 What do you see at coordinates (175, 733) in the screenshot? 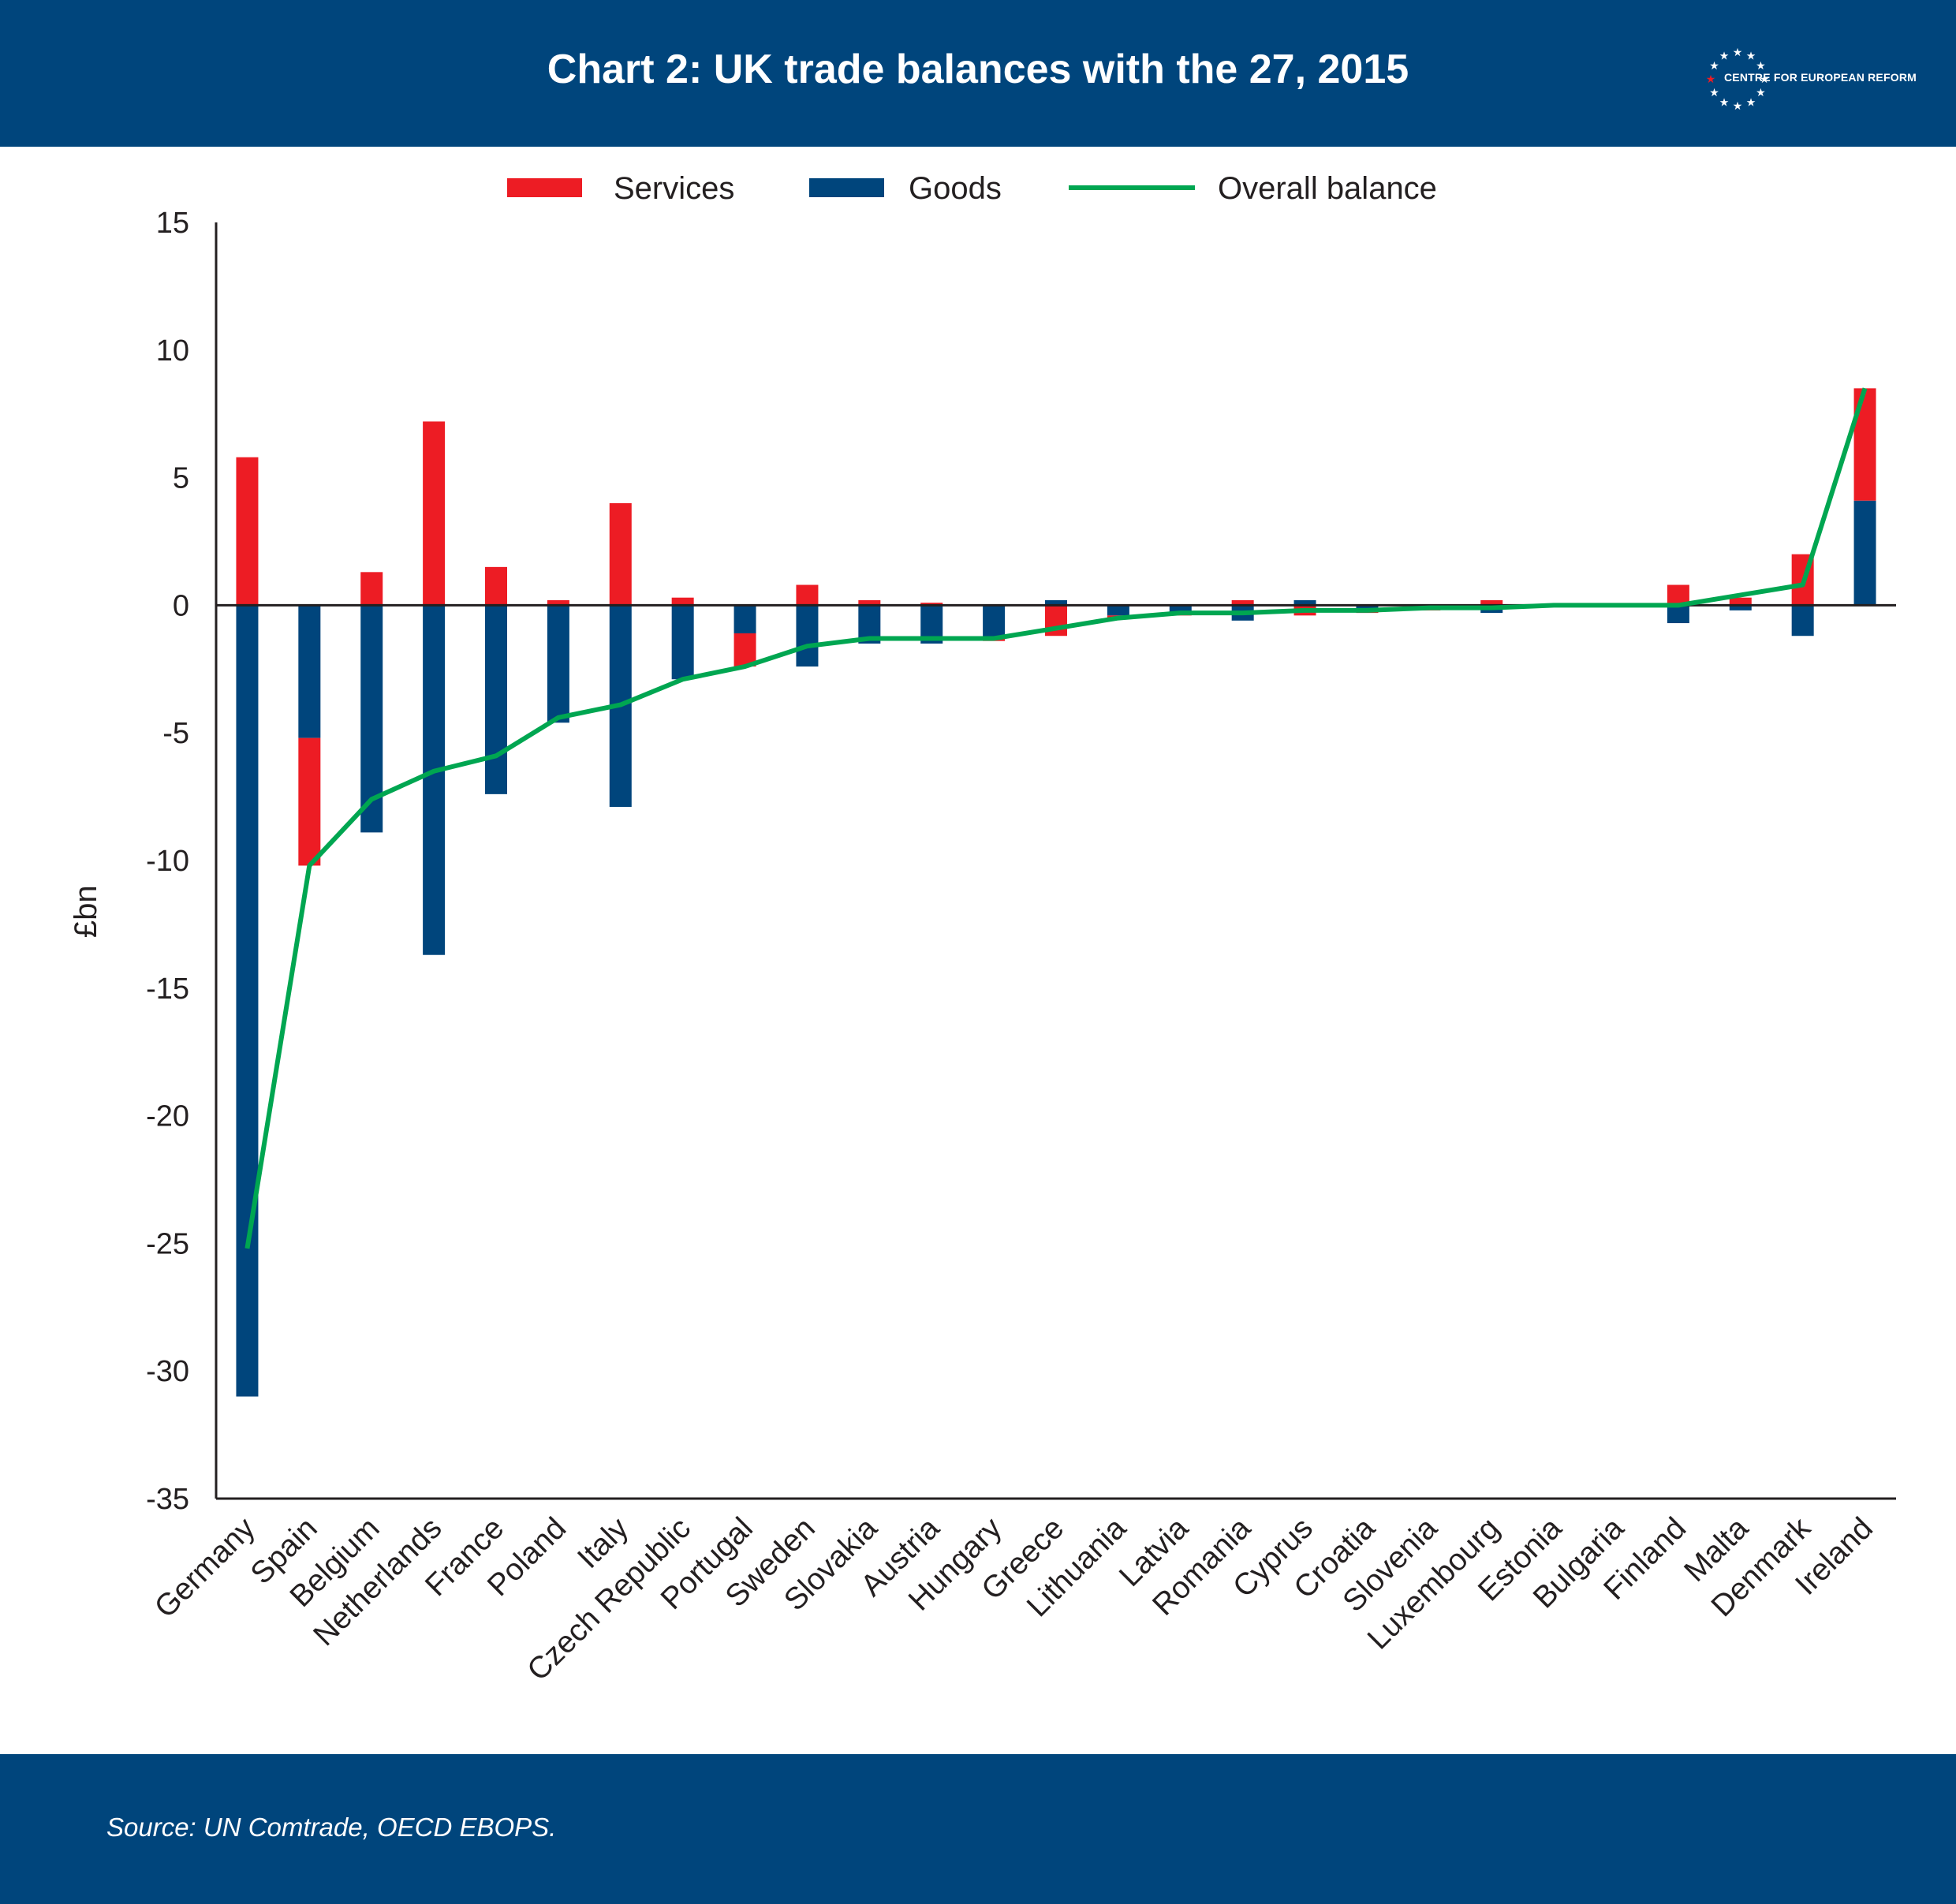
I see `y-tick-label: -5` at bounding box center [175, 733].